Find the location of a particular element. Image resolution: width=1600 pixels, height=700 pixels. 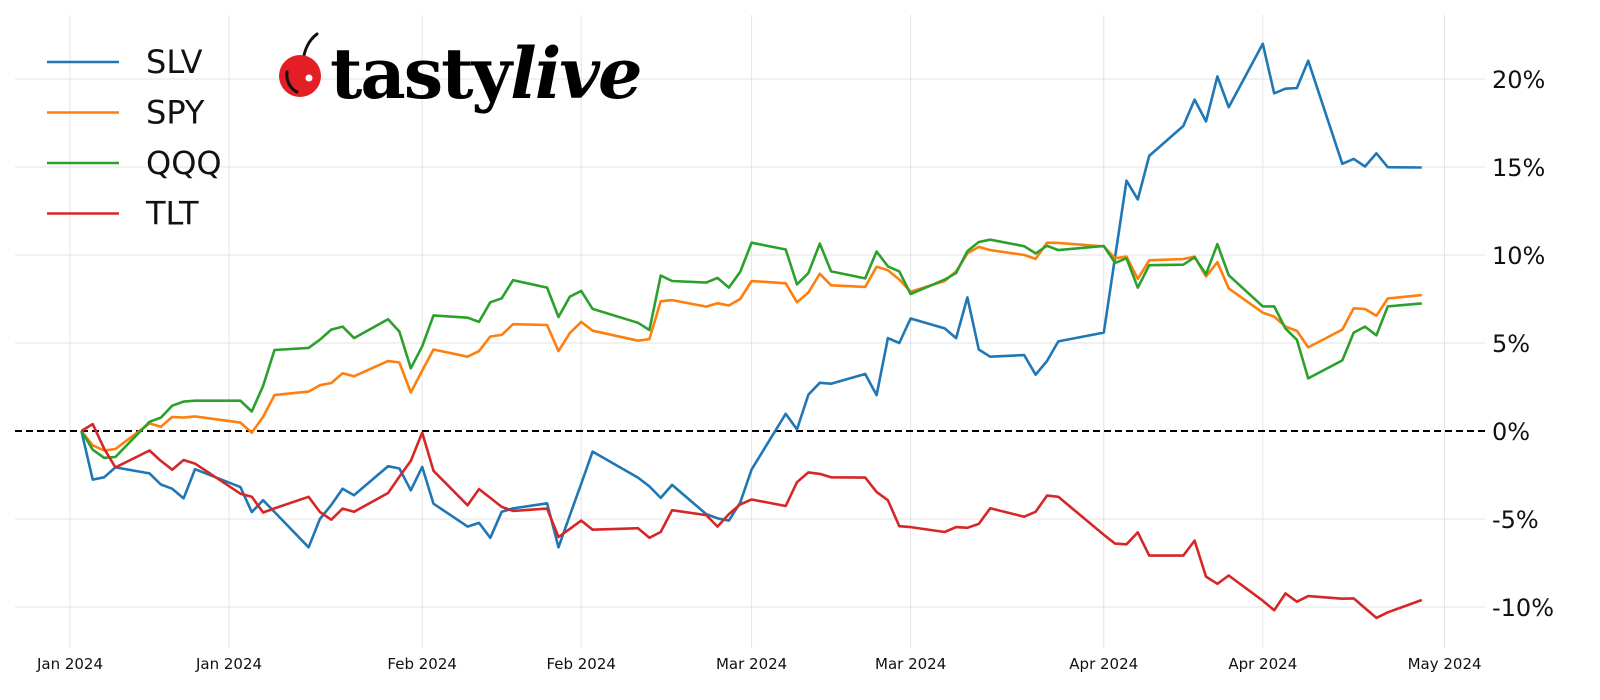

y-tick-label: 10% is located at coordinates (1518, 256).